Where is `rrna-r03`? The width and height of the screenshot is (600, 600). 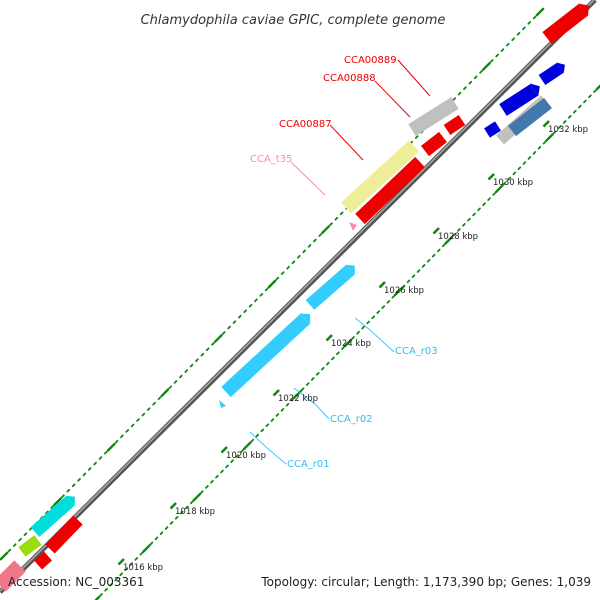 rrna-r03 is located at coordinates (330, 287).